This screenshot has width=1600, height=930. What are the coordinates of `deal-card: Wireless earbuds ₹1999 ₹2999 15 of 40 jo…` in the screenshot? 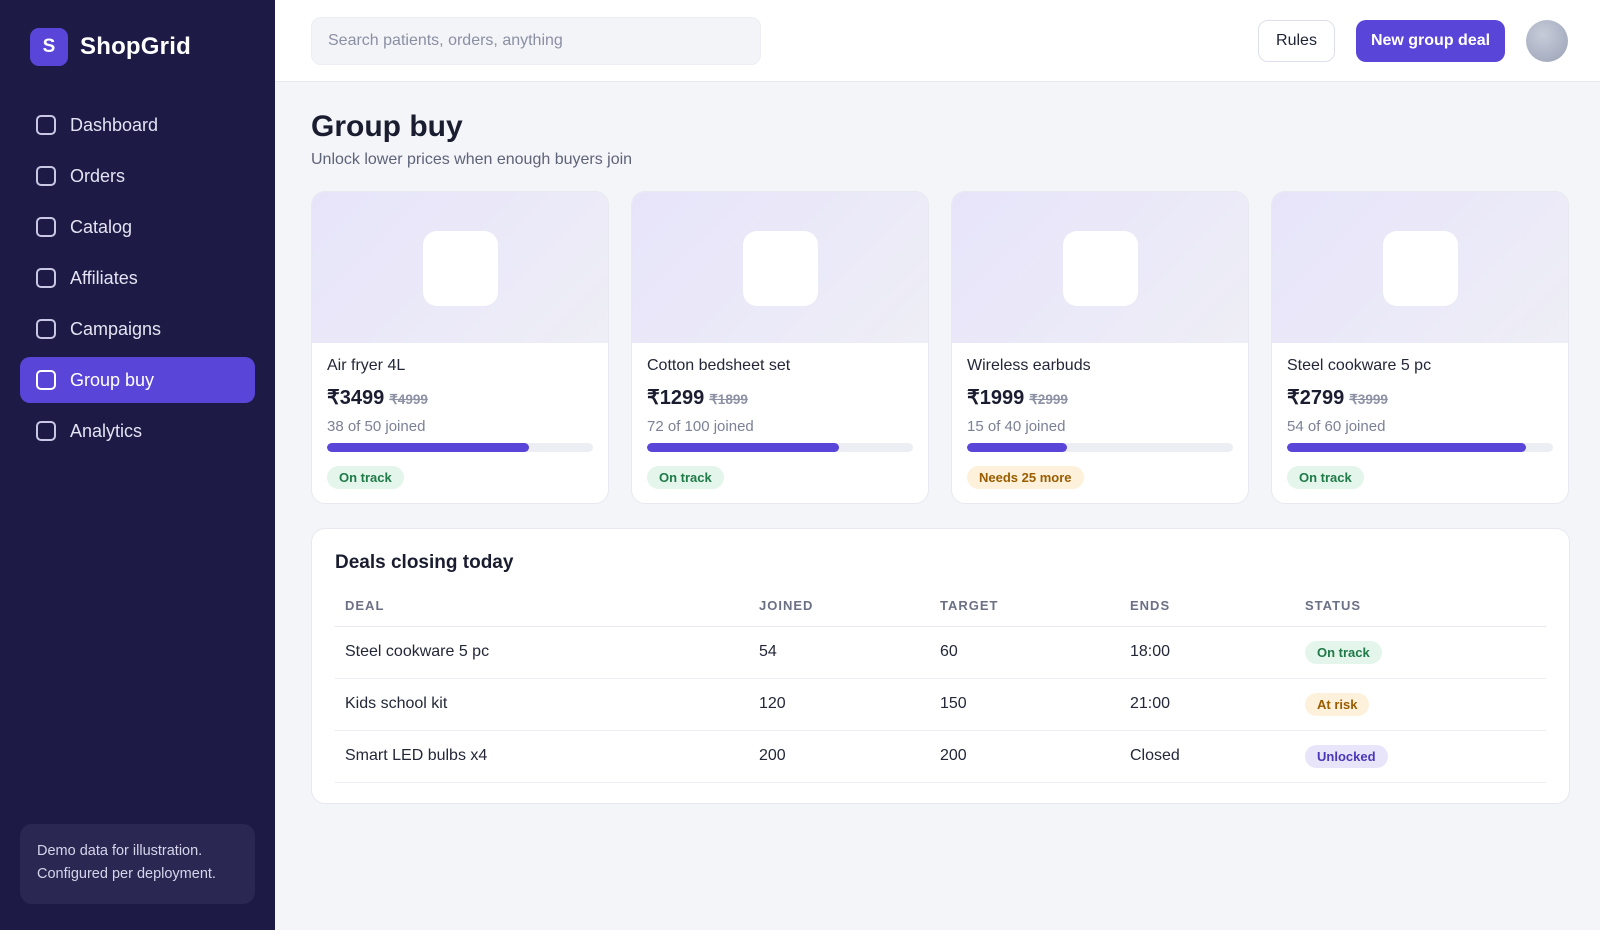 It's located at (1100, 347).